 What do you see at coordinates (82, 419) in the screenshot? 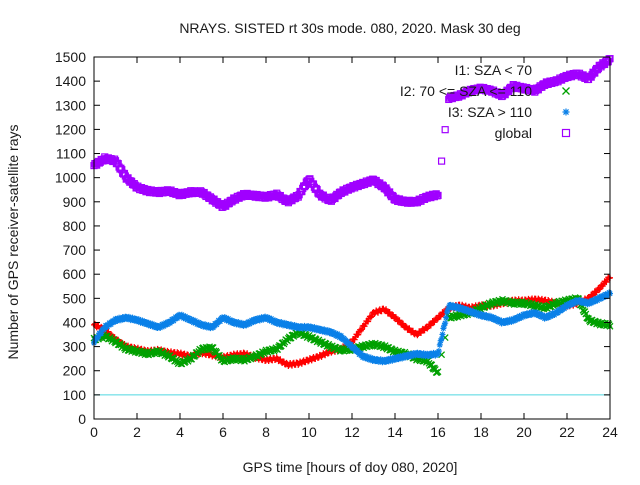
I see `y-tick-label: 0` at bounding box center [82, 419].